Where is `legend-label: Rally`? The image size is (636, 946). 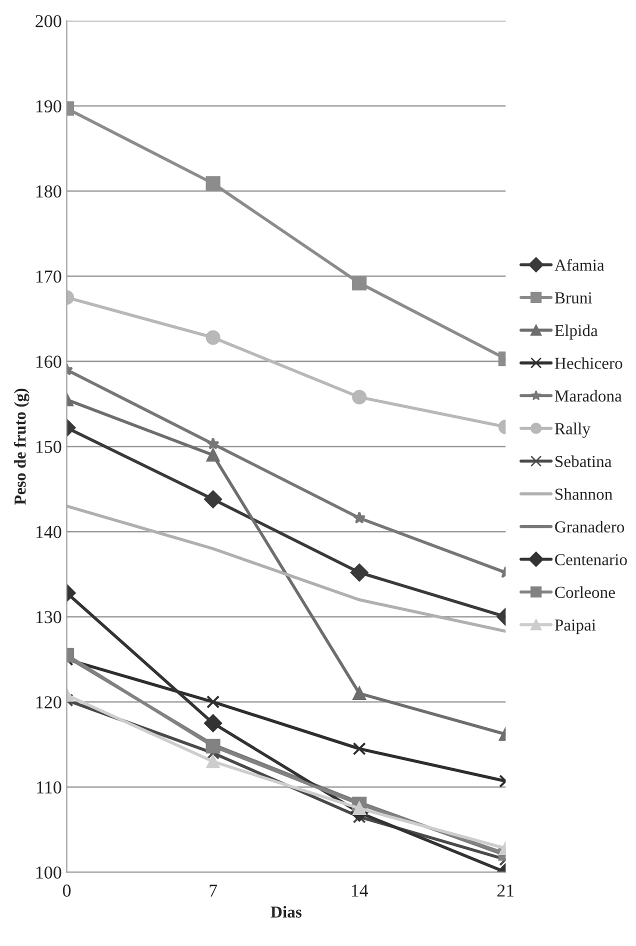
legend-label: Rally is located at coordinates (572, 430).